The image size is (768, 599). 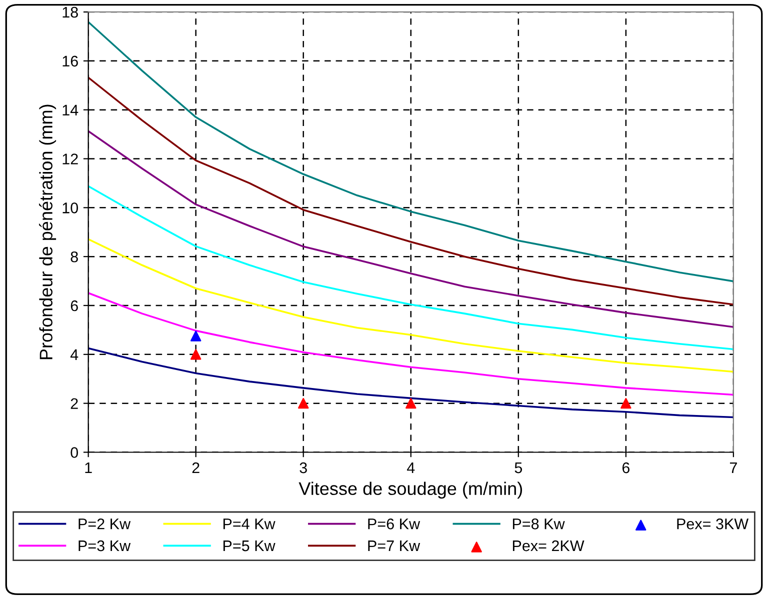 What do you see at coordinates (196, 468) in the screenshot?
I see `x-tick-label: 2` at bounding box center [196, 468].